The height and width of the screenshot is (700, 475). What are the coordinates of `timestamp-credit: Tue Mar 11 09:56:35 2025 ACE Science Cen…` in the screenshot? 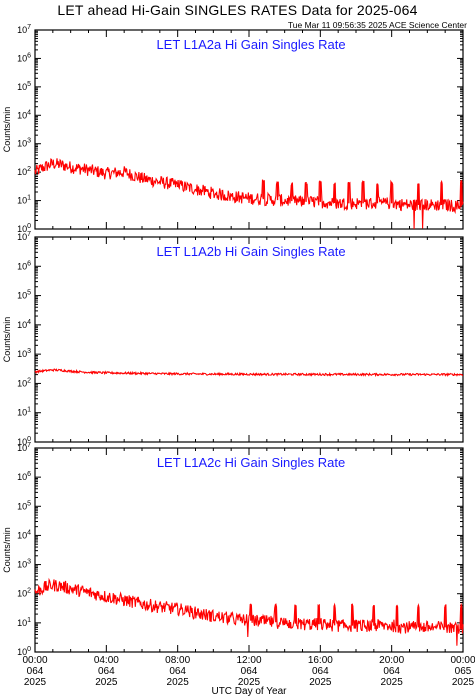 It's located at (377, 25).